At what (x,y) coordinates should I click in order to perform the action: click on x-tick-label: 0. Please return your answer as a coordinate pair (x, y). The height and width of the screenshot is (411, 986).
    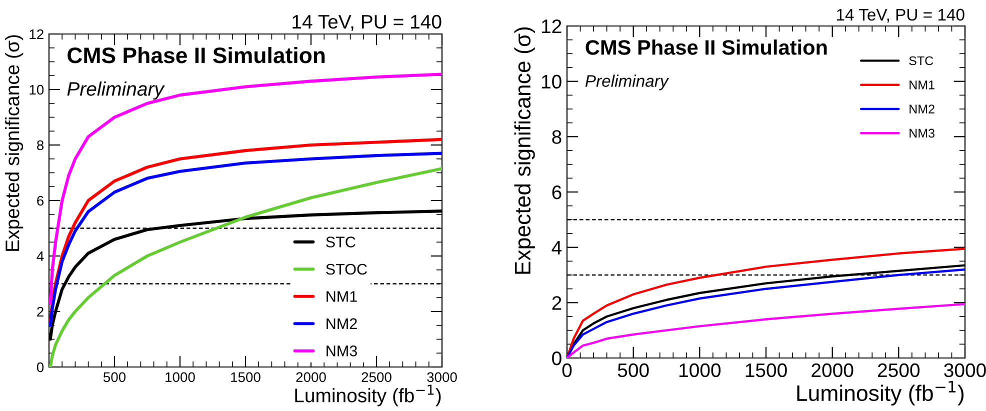
    Looking at the image, I should click on (567, 370).